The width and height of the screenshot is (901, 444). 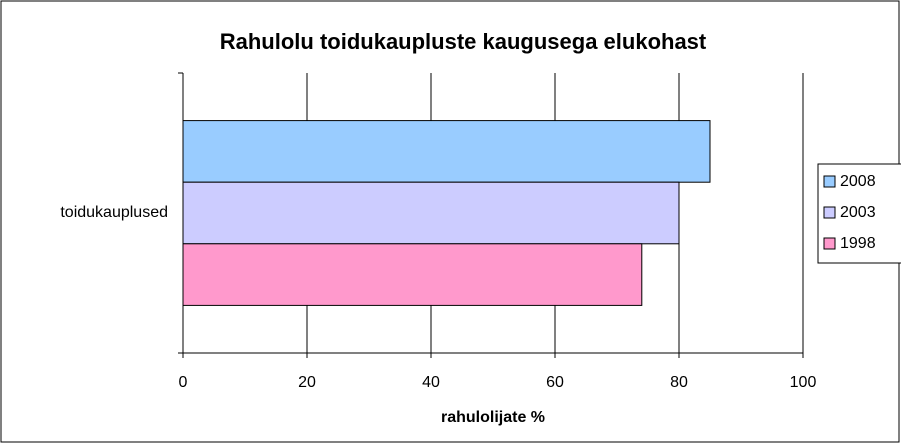 I want to click on x-tick-label: 20, so click(x=307, y=382).